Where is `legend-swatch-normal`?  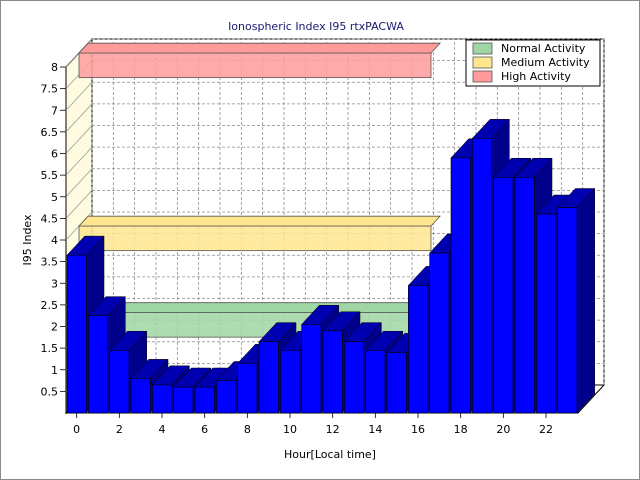 legend-swatch-normal is located at coordinates (482, 48).